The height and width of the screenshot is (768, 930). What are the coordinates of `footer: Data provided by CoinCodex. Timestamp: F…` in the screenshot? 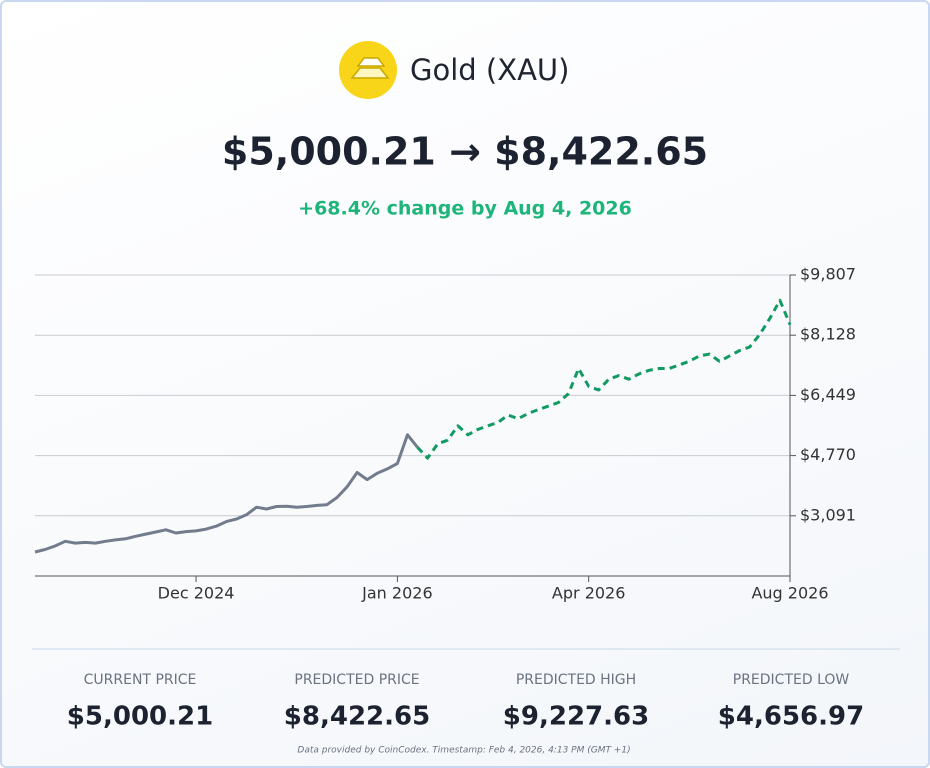 It's located at (463, 751).